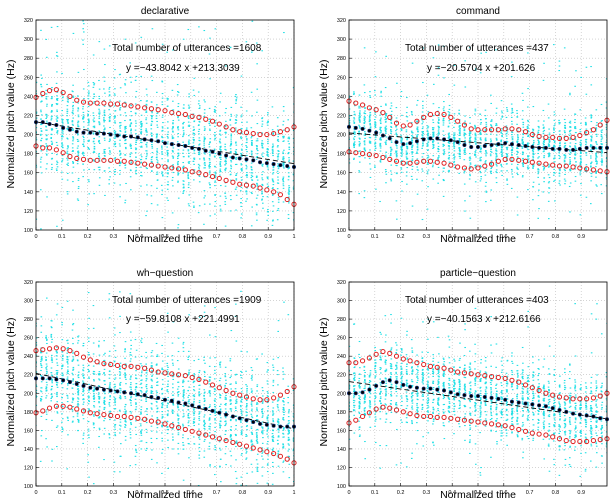 The width and height of the screenshot is (610, 504). What do you see at coordinates (348, 237) in the screenshot?
I see `x-tick-label: 0` at bounding box center [348, 237].